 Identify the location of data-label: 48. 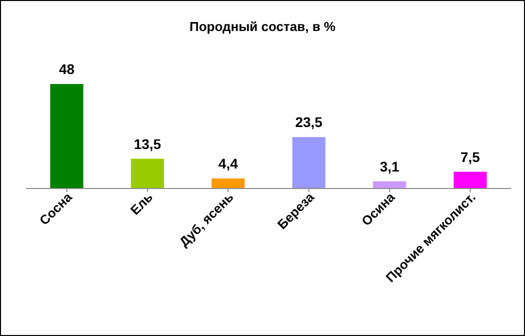
(66, 69).